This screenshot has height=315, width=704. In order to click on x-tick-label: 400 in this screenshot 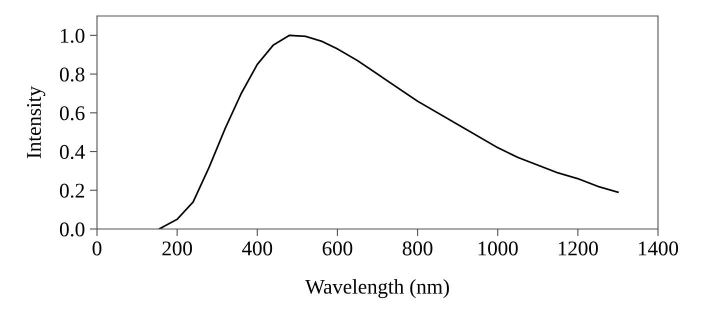, I will do `click(257, 248)`.